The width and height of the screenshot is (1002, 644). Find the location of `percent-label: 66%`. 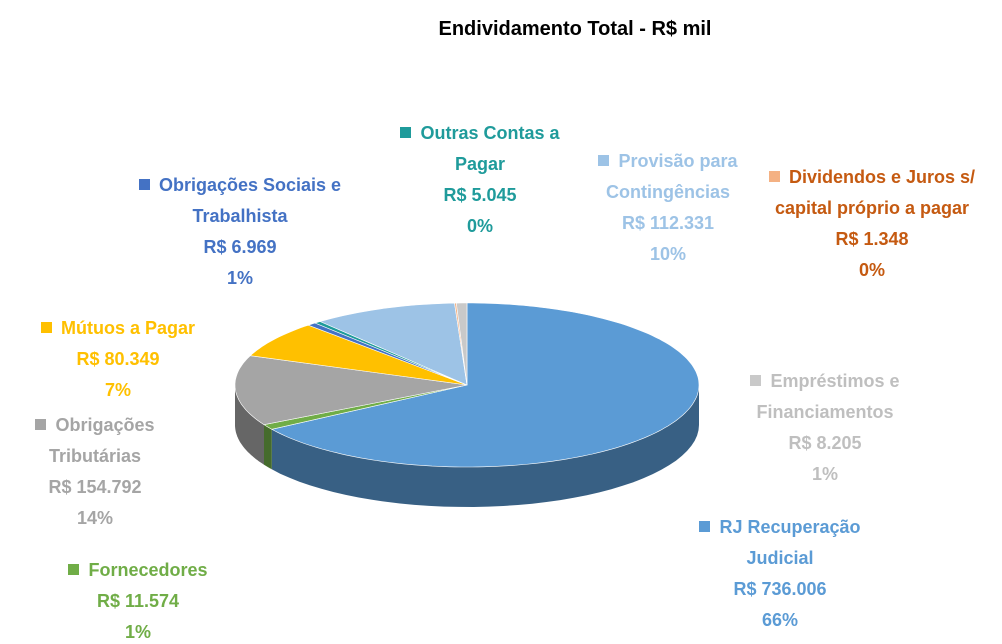

percent-label: 66% is located at coordinates (780, 620).